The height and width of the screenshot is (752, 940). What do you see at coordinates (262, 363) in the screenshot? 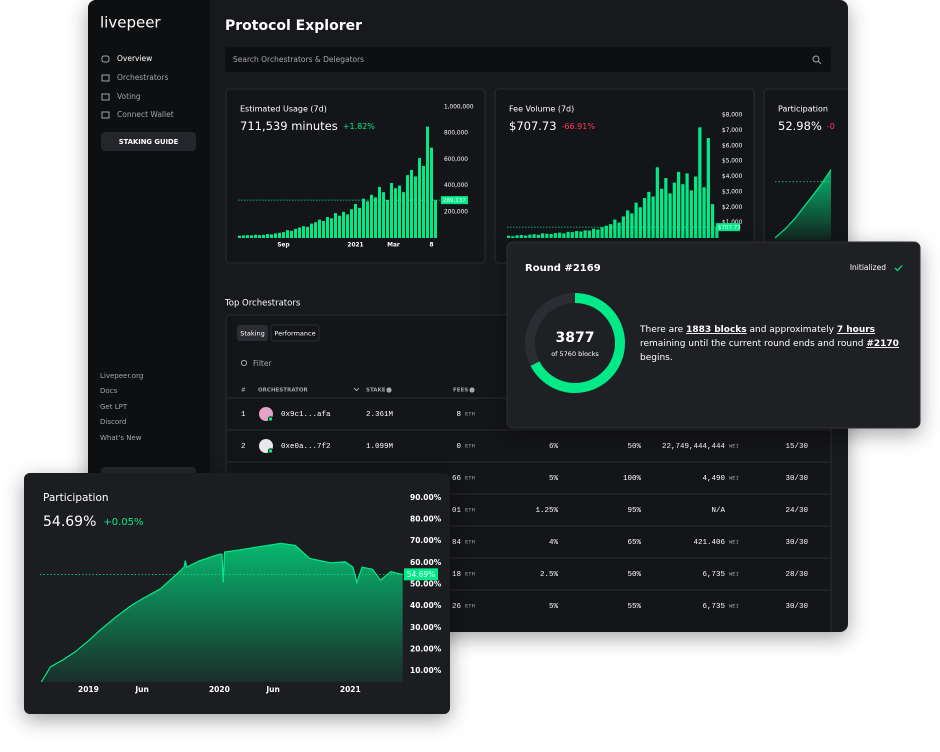
I see `filter-input: Filter` at bounding box center [262, 363].